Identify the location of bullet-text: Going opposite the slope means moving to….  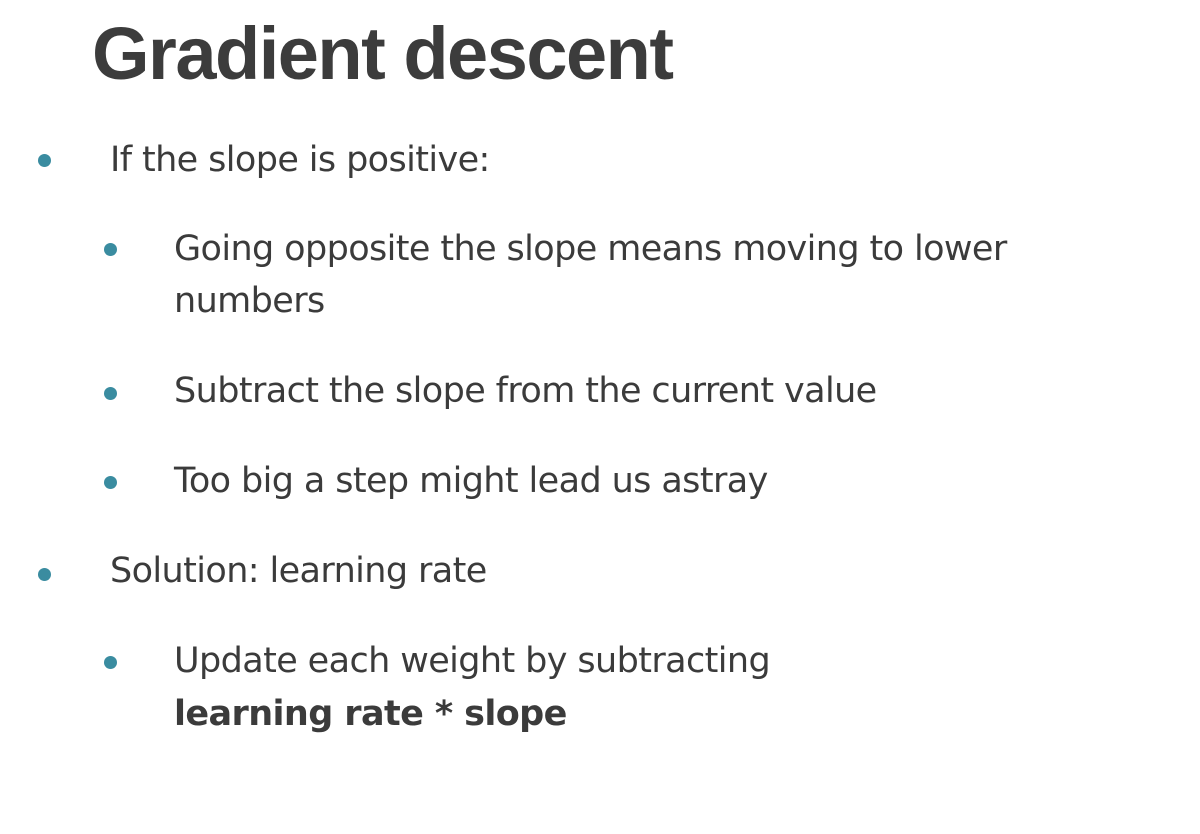
(590, 249).